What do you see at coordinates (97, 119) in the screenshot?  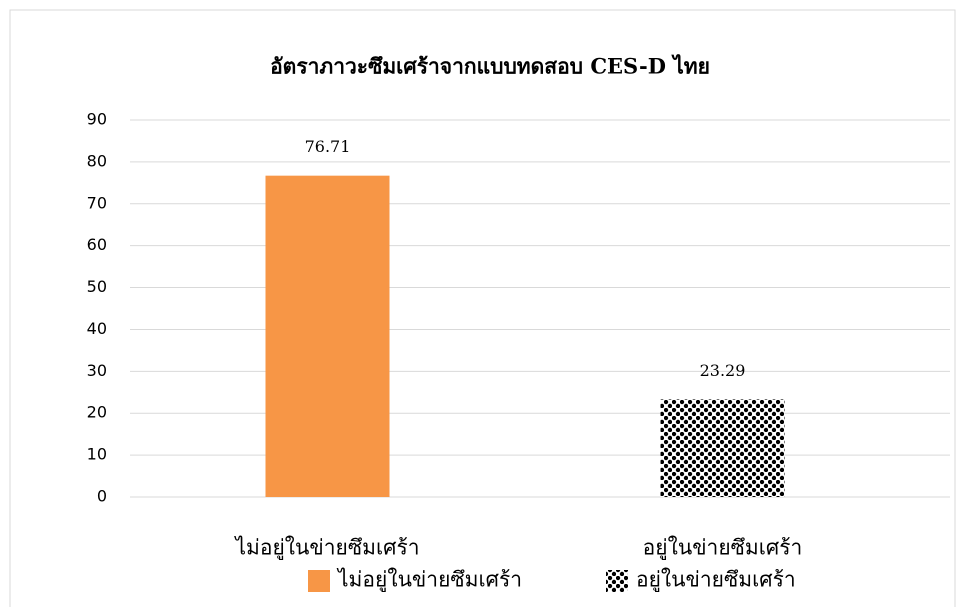 I see `y-tick-label: 90` at bounding box center [97, 119].